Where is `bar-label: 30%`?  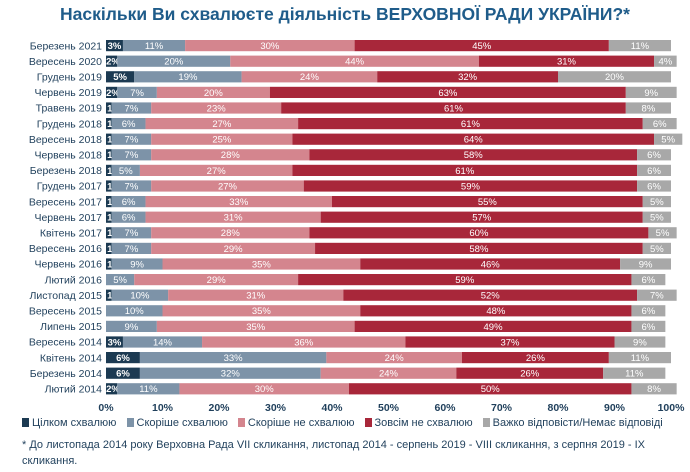 bar-label: 30% is located at coordinates (270, 46).